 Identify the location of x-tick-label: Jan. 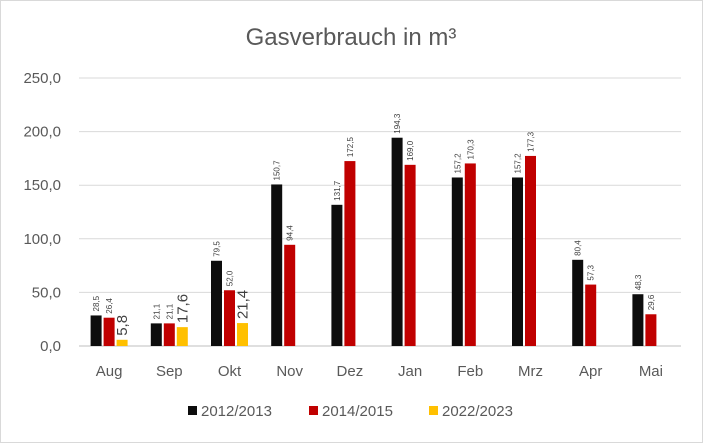
(410, 371).